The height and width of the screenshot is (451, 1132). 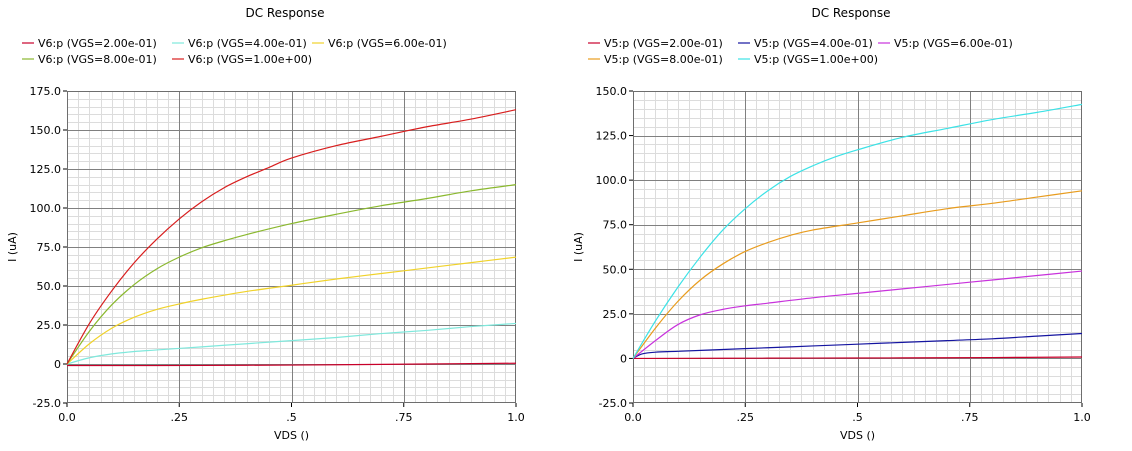 I want to click on legend-label: V6:p (VGS=8.00e-01), so click(x=97, y=59).